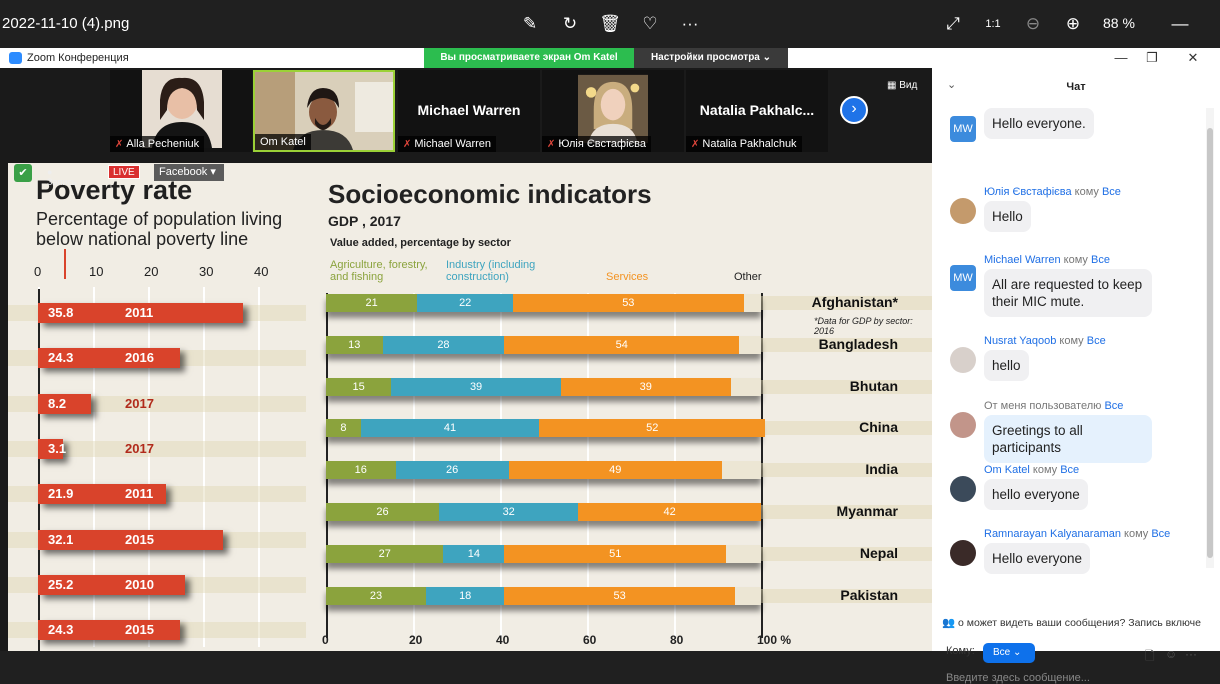 The height and width of the screenshot is (684, 1220). What do you see at coordinates (530, 23) in the screenshot?
I see `edit-icon: ✎` at bounding box center [530, 23].